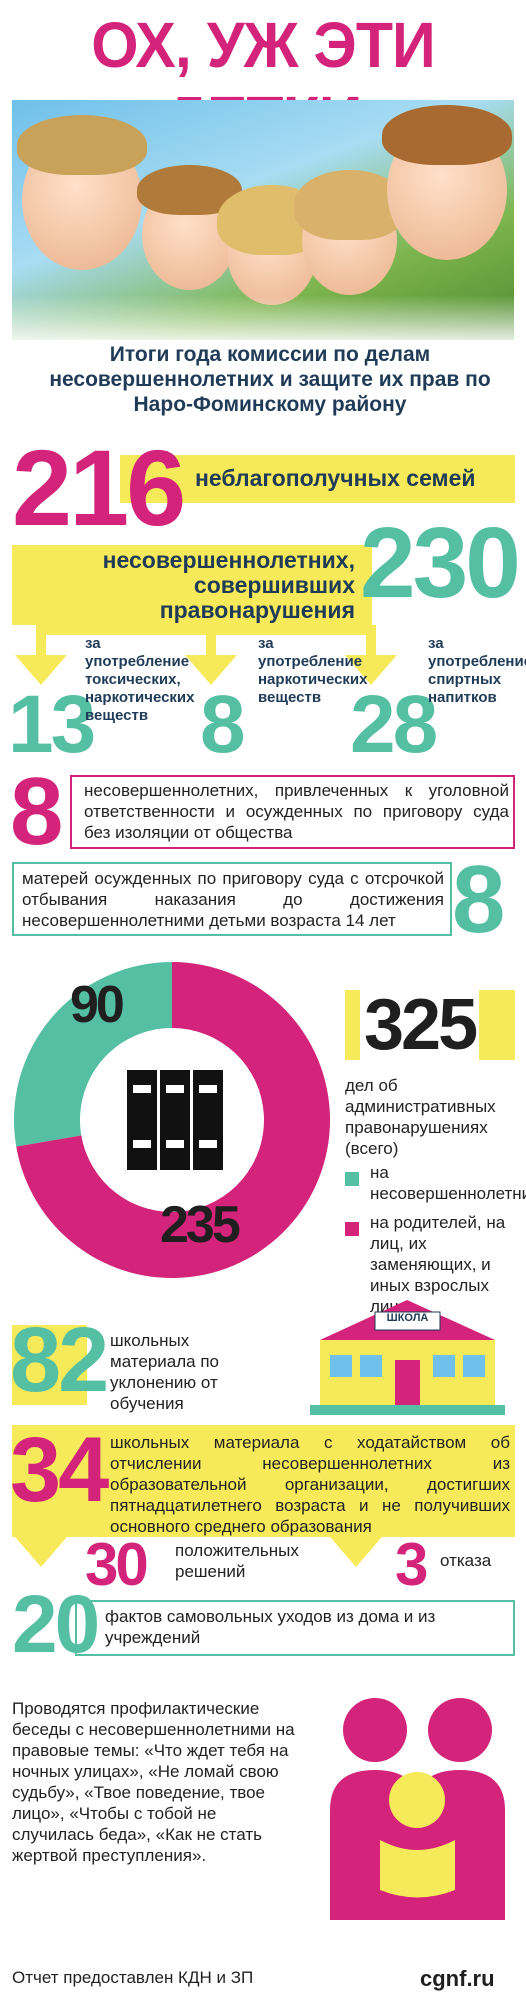 The image size is (526, 2010). I want to click on legend-adults, so click(352, 1227).